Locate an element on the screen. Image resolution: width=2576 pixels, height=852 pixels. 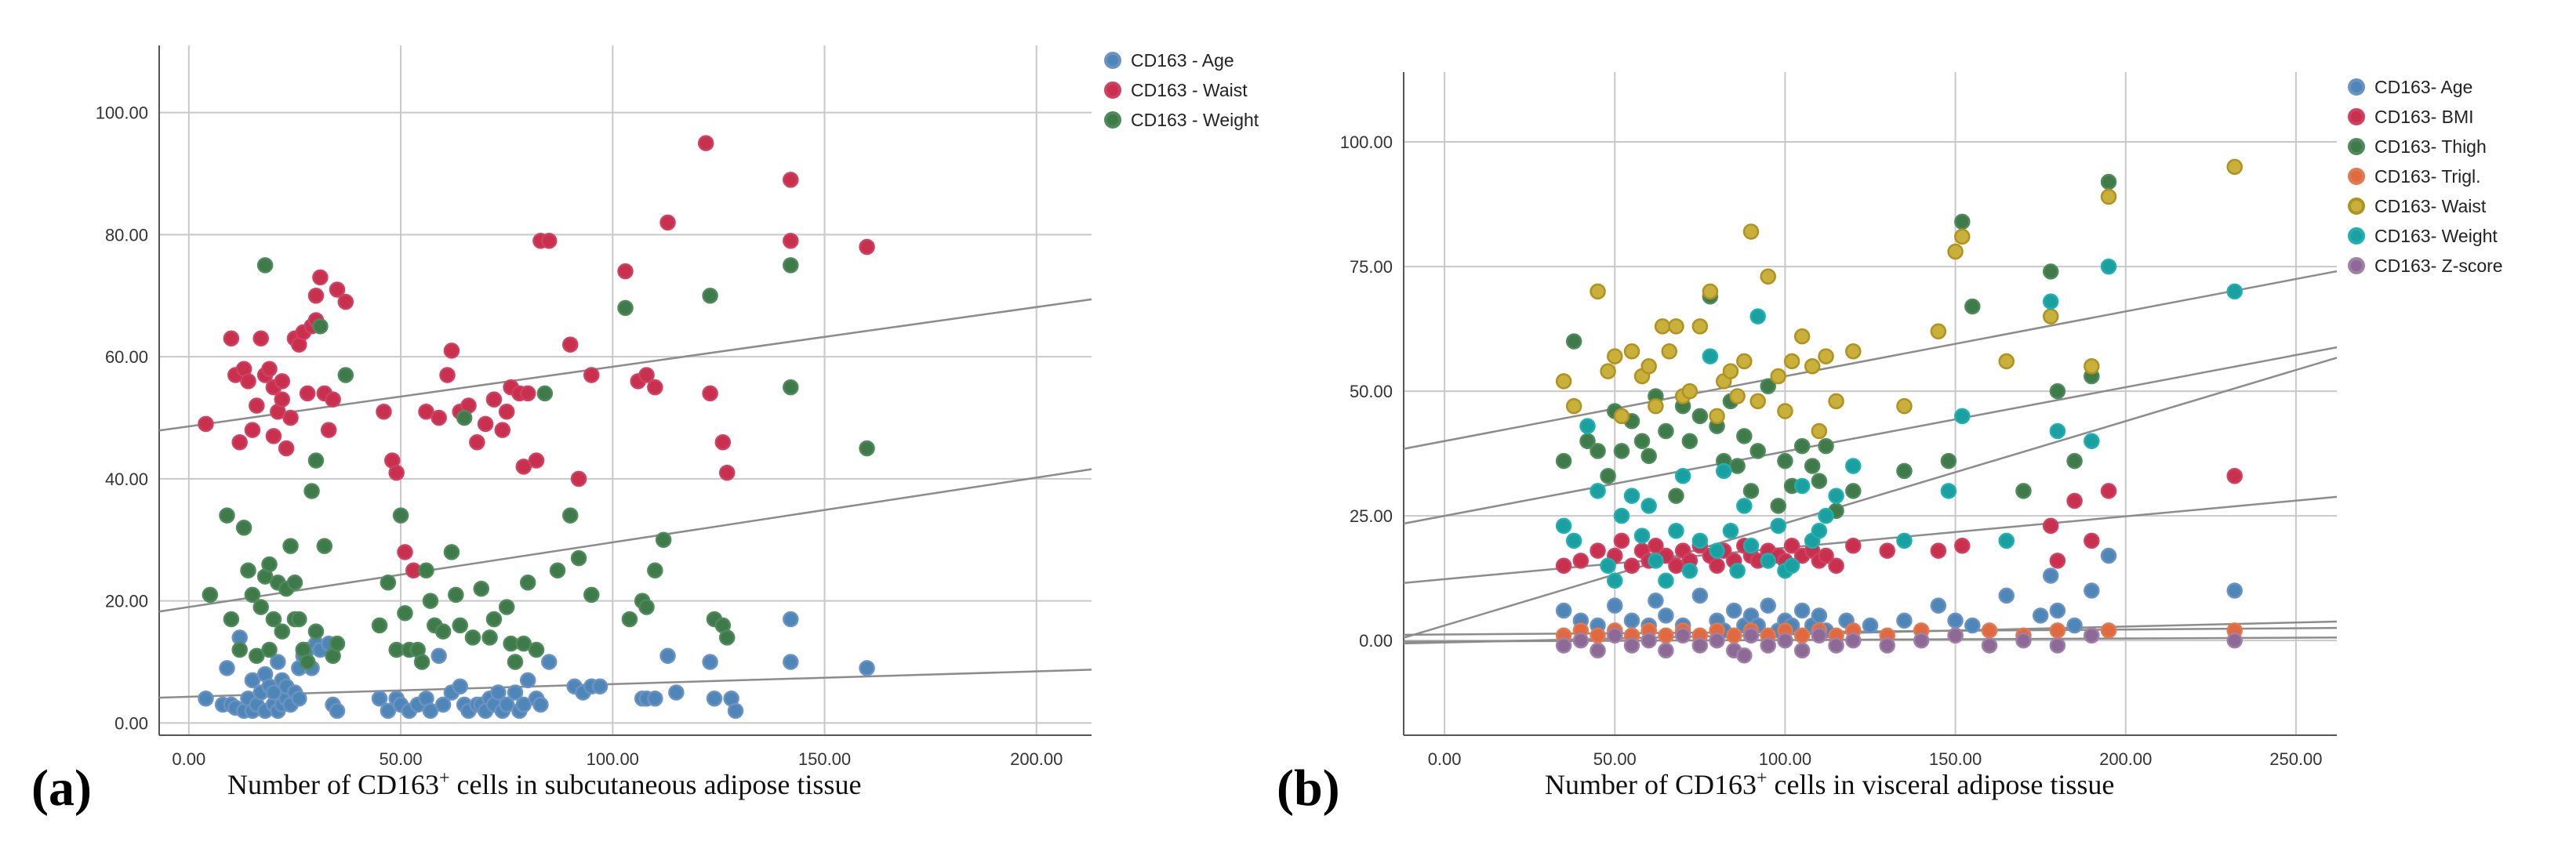
panel-a-y-tick-label: 100.00 is located at coordinates (122, 113).